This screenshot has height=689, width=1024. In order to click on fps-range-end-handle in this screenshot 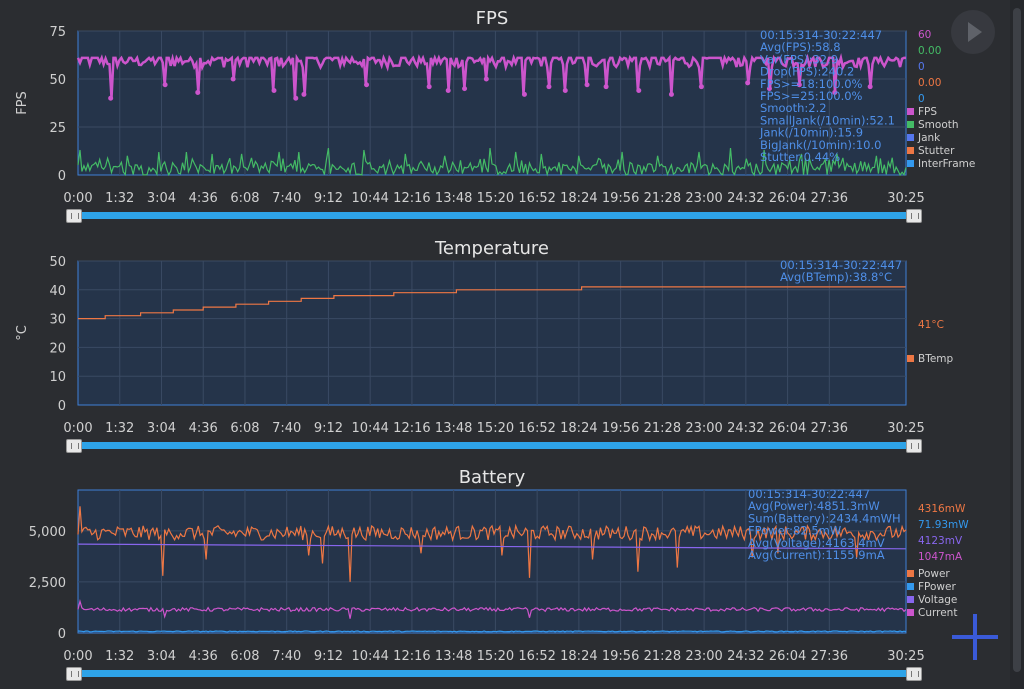, I will do `click(914, 216)`.